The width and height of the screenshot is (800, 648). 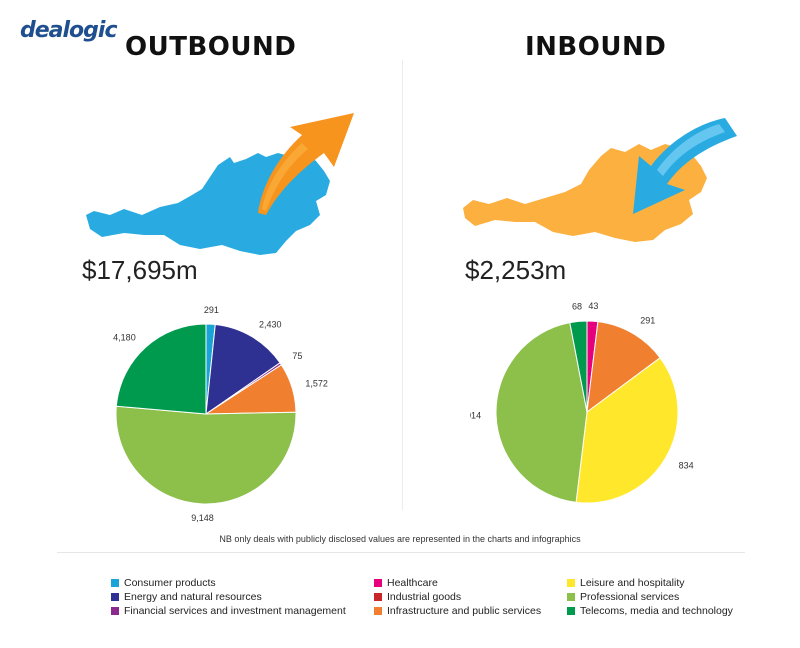 What do you see at coordinates (686, 465) in the screenshot?
I see `data-label-leisure-and-hospitality: 834` at bounding box center [686, 465].